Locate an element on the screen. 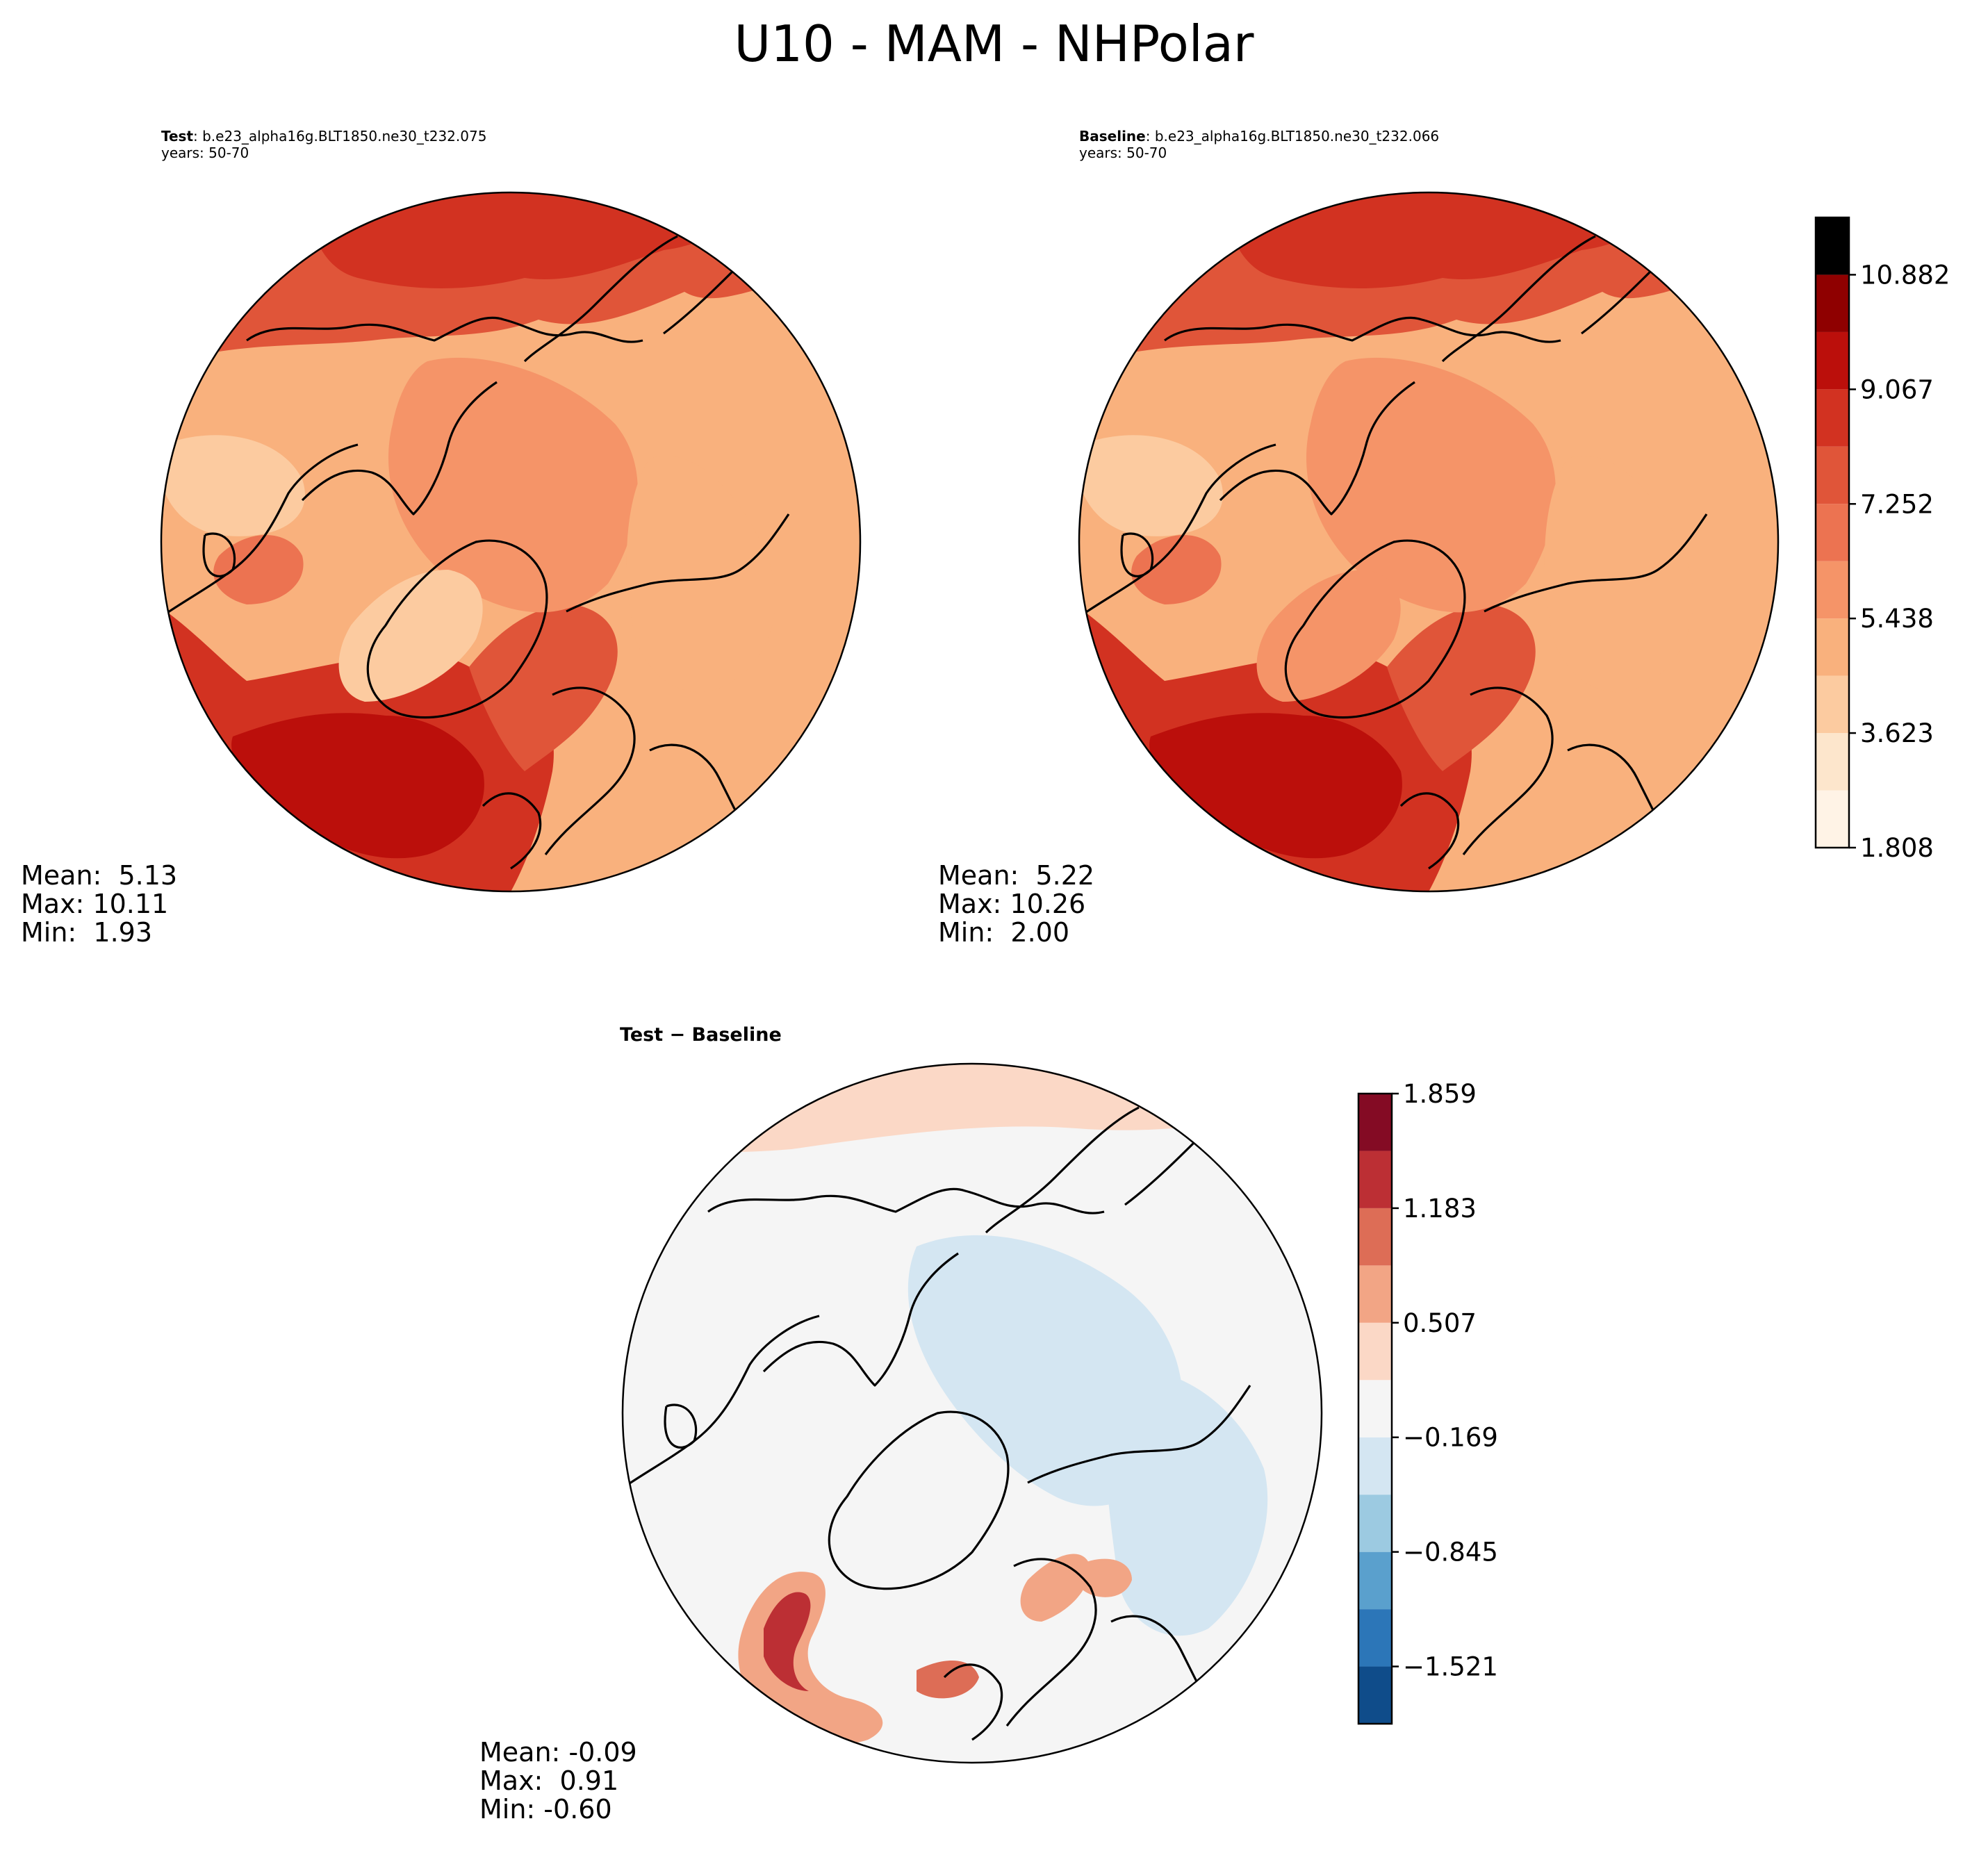  difference-map is located at coordinates (972, 1393).